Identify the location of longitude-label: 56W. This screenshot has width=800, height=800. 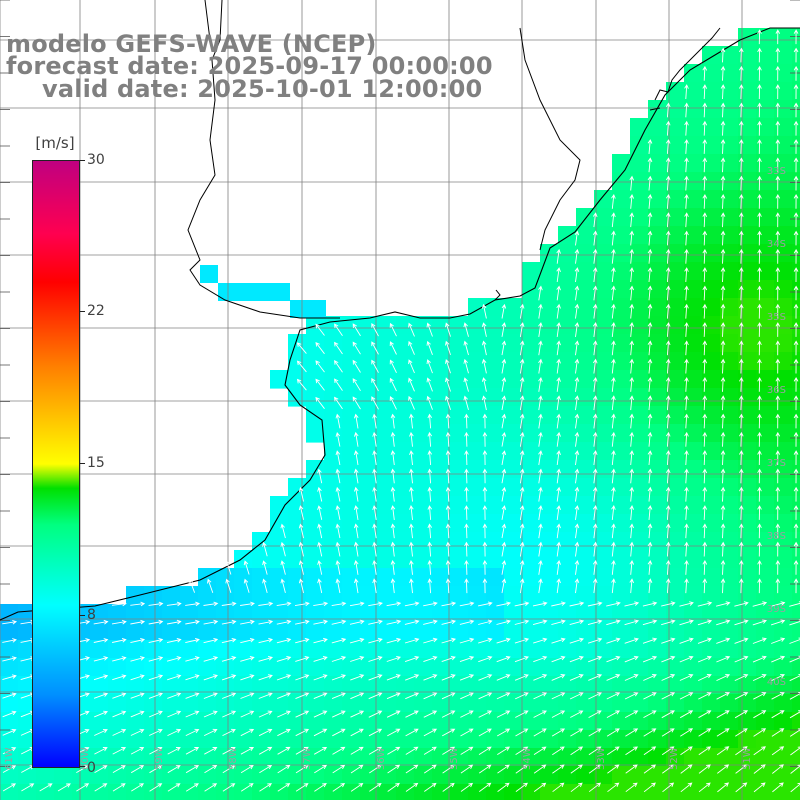
(381, 758).